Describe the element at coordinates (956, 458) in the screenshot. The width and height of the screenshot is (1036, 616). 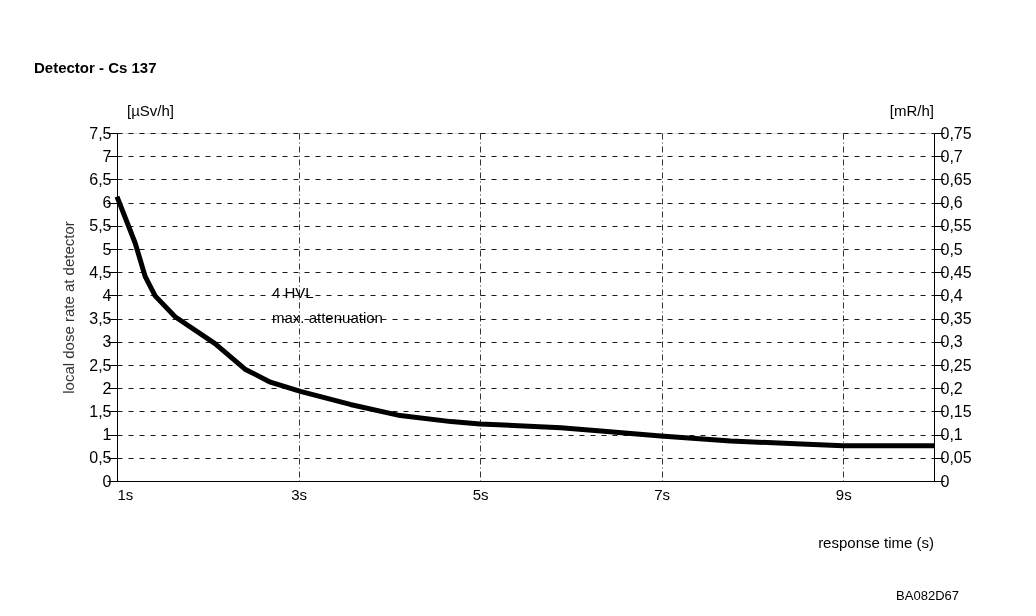
I see `y2-tick-label: 0,05` at that location.